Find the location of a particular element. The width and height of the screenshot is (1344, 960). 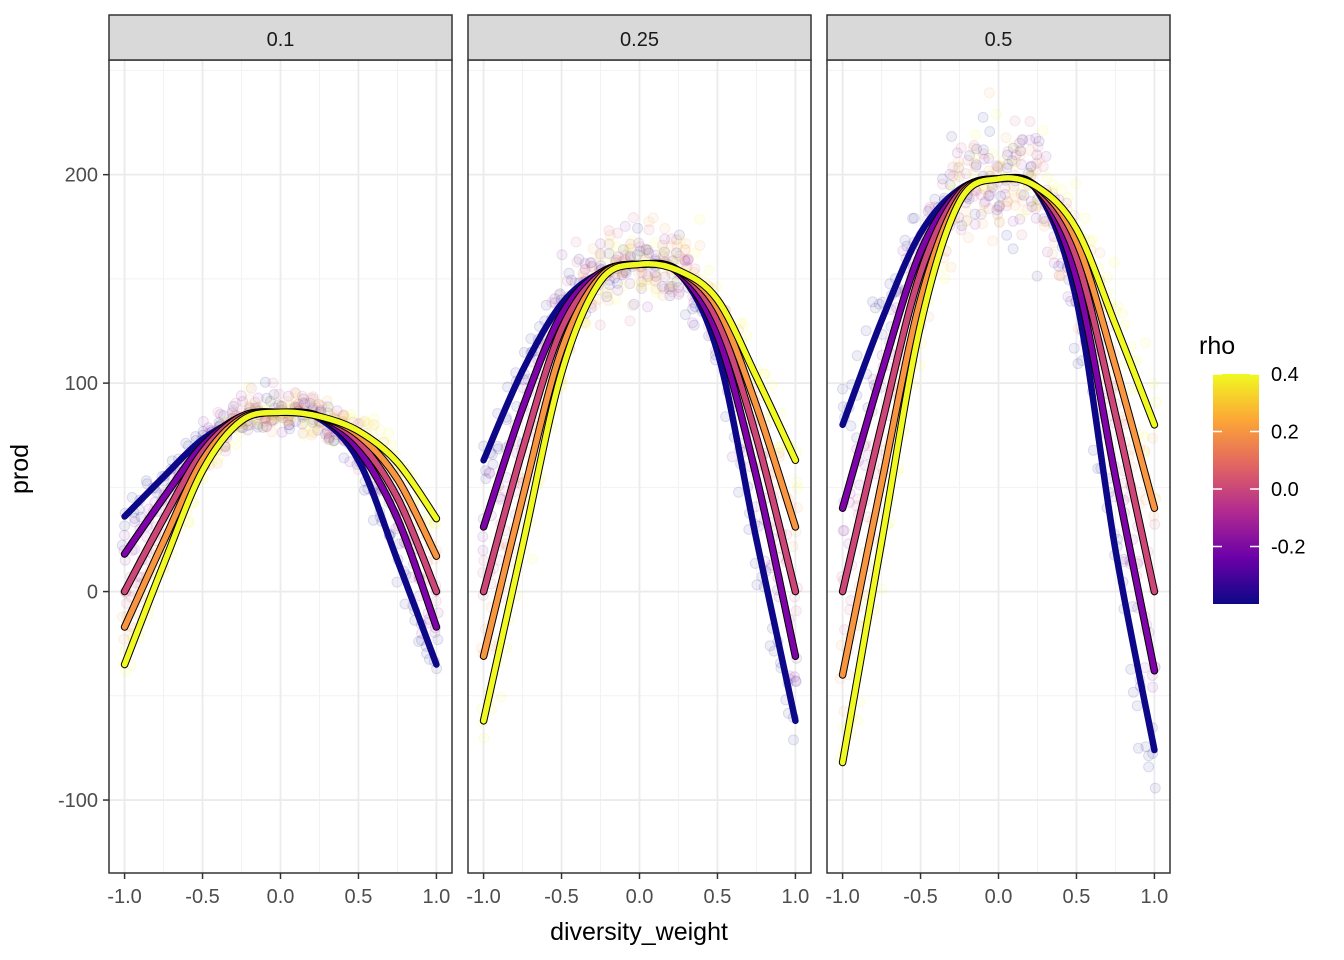

y-tick-label: 0 is located at coordinates (92, 593).